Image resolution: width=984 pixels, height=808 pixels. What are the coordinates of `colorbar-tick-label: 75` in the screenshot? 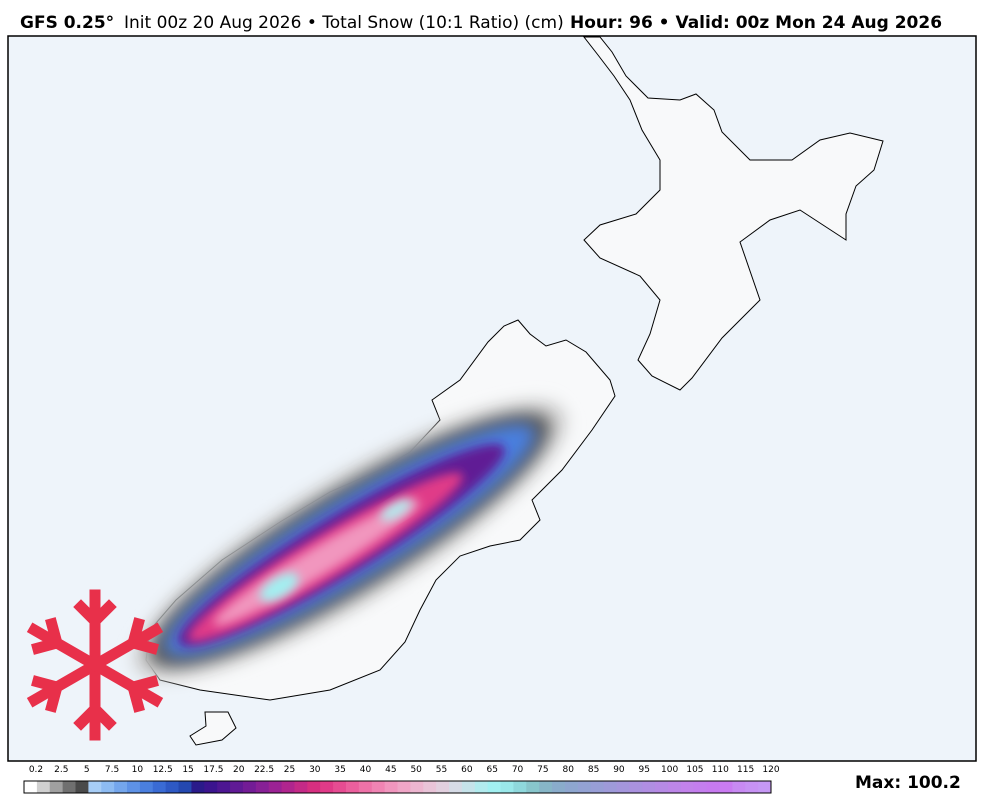 It's located at (542, 770).